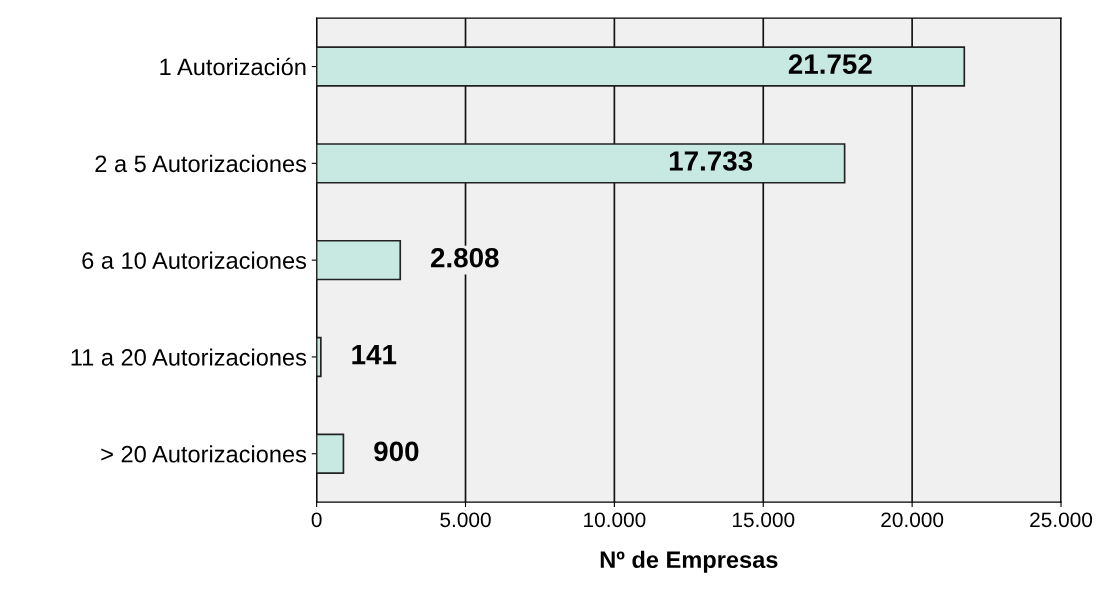 This screenshot has width=1111, height=605. I want to click on y-tick-label: 2 a 5 Autorizaciones, so click(201, 163).